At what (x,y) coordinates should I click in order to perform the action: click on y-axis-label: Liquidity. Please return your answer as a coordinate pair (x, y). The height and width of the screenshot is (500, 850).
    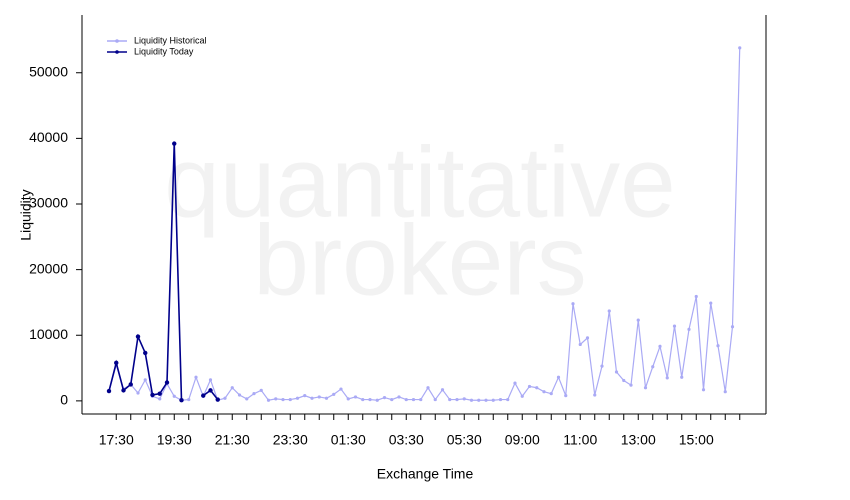
    Looking at the image, I should click on (26, 214).